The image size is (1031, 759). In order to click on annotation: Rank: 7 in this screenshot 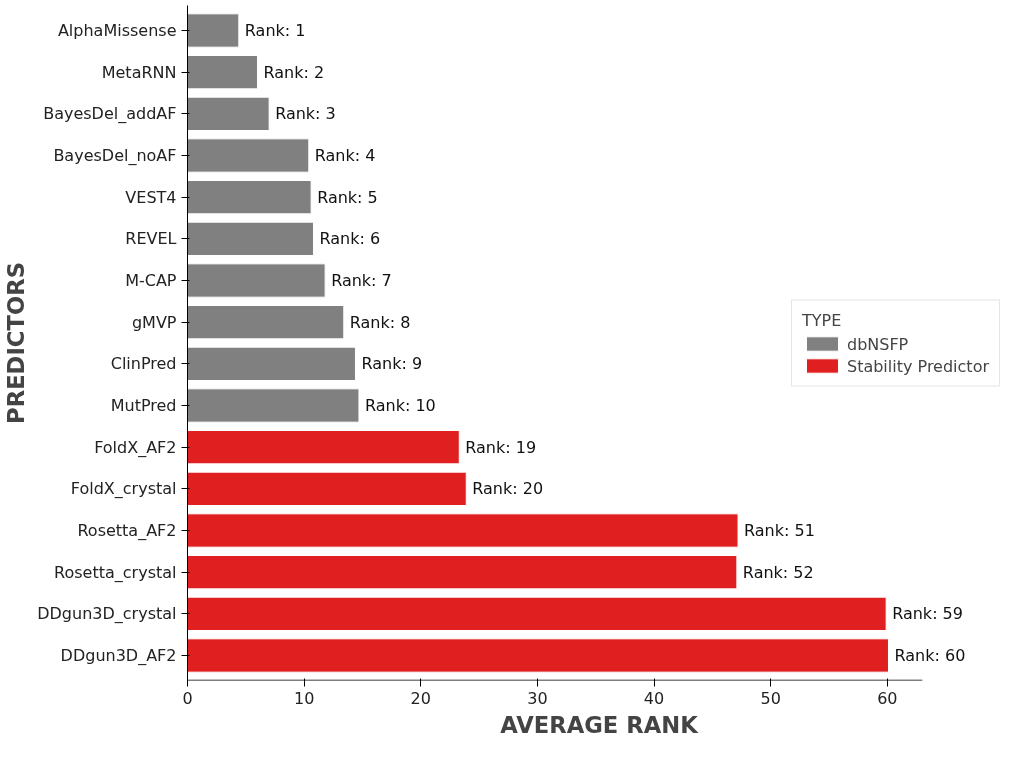, I will do `click(361, 280)`.